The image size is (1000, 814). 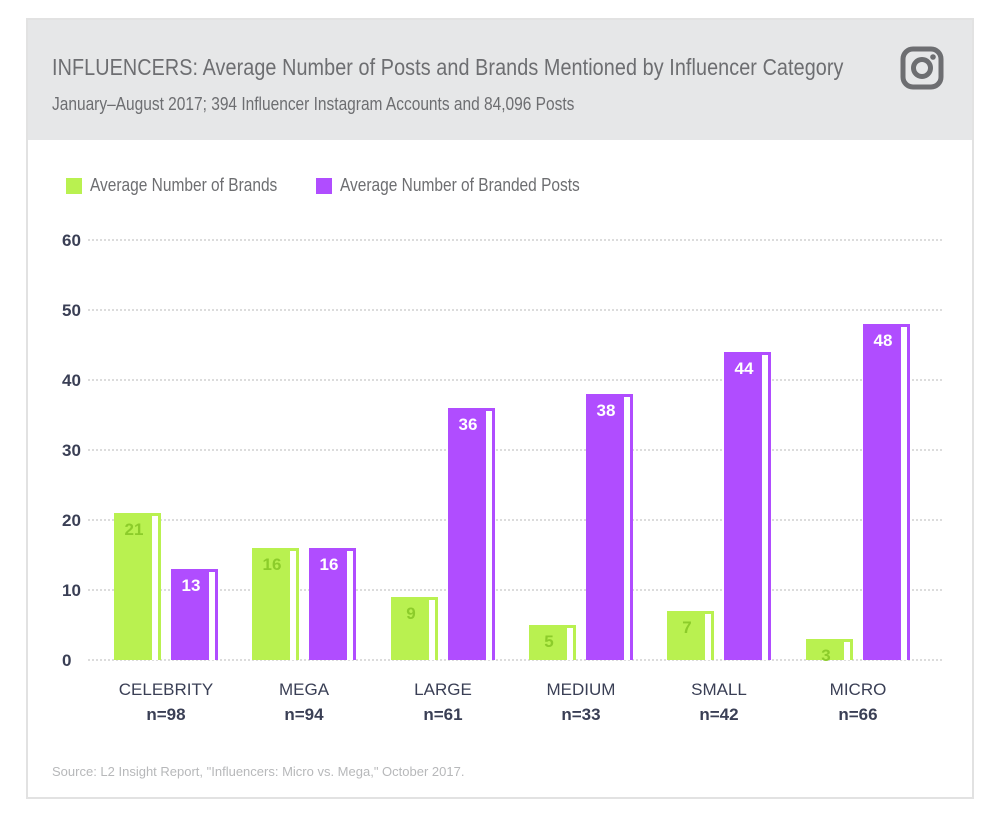 I want to click on data-label-posts-small: 44, so click(x=744, y=368).